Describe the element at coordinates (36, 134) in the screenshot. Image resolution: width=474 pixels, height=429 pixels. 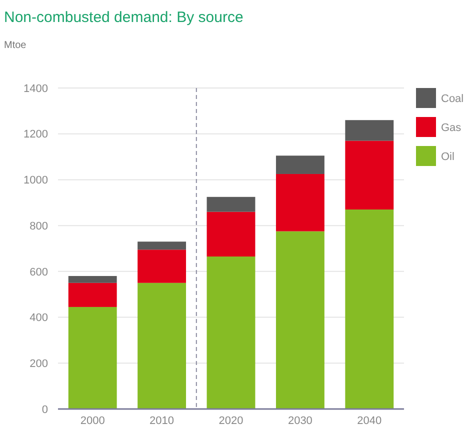
I see `y-tick-label: 1200` at that location.